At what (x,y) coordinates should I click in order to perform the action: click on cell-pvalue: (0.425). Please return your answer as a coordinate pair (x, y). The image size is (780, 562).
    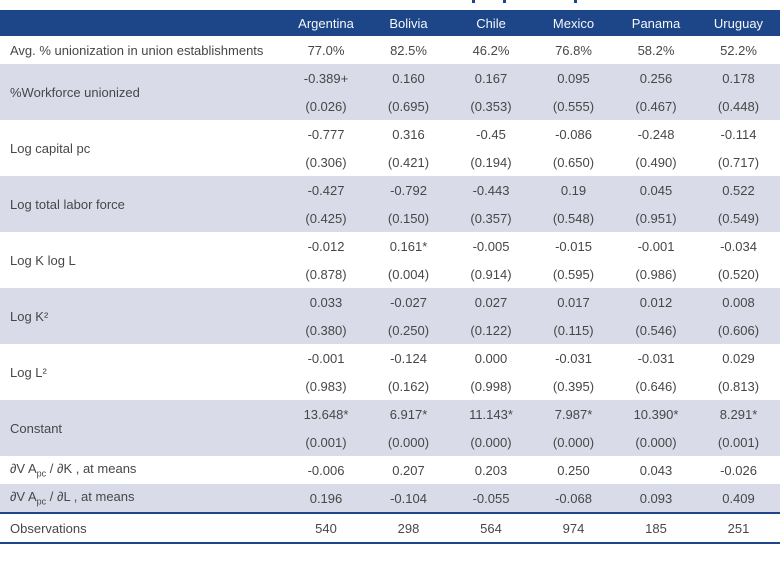
    Looking at the image, I should click on (326, 218).